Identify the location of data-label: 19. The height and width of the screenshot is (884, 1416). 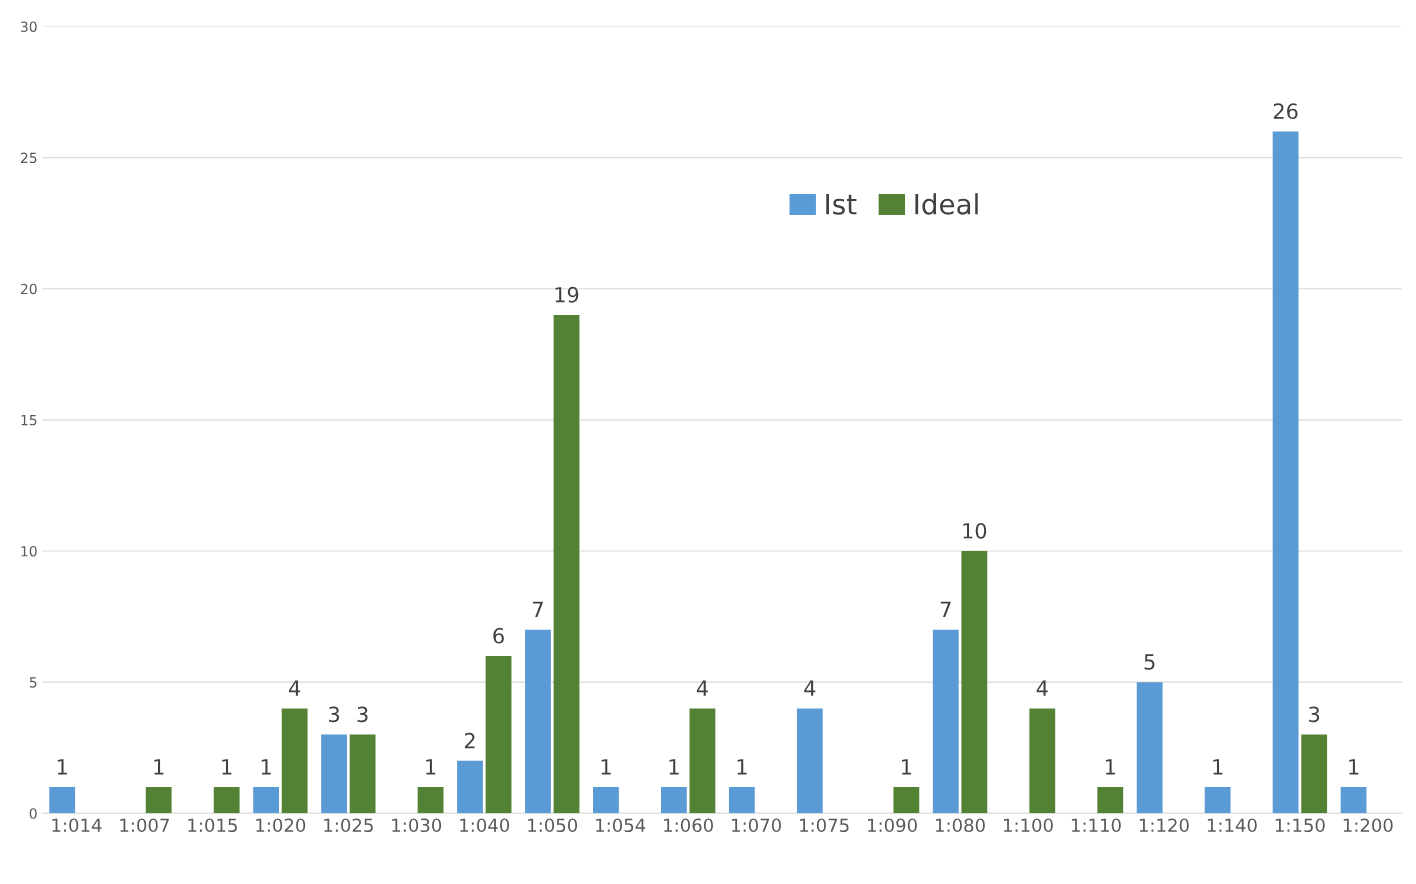
(567, 294).